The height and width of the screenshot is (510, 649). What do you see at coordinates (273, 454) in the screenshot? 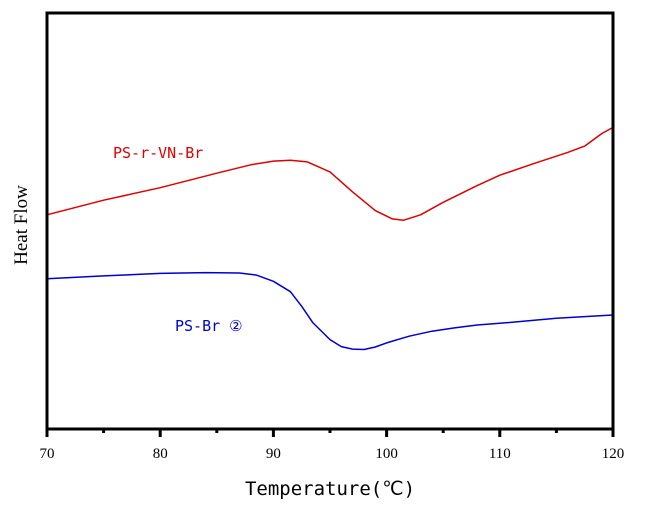
I see `x-tick-label: 90` at bounding box center [273, 454].